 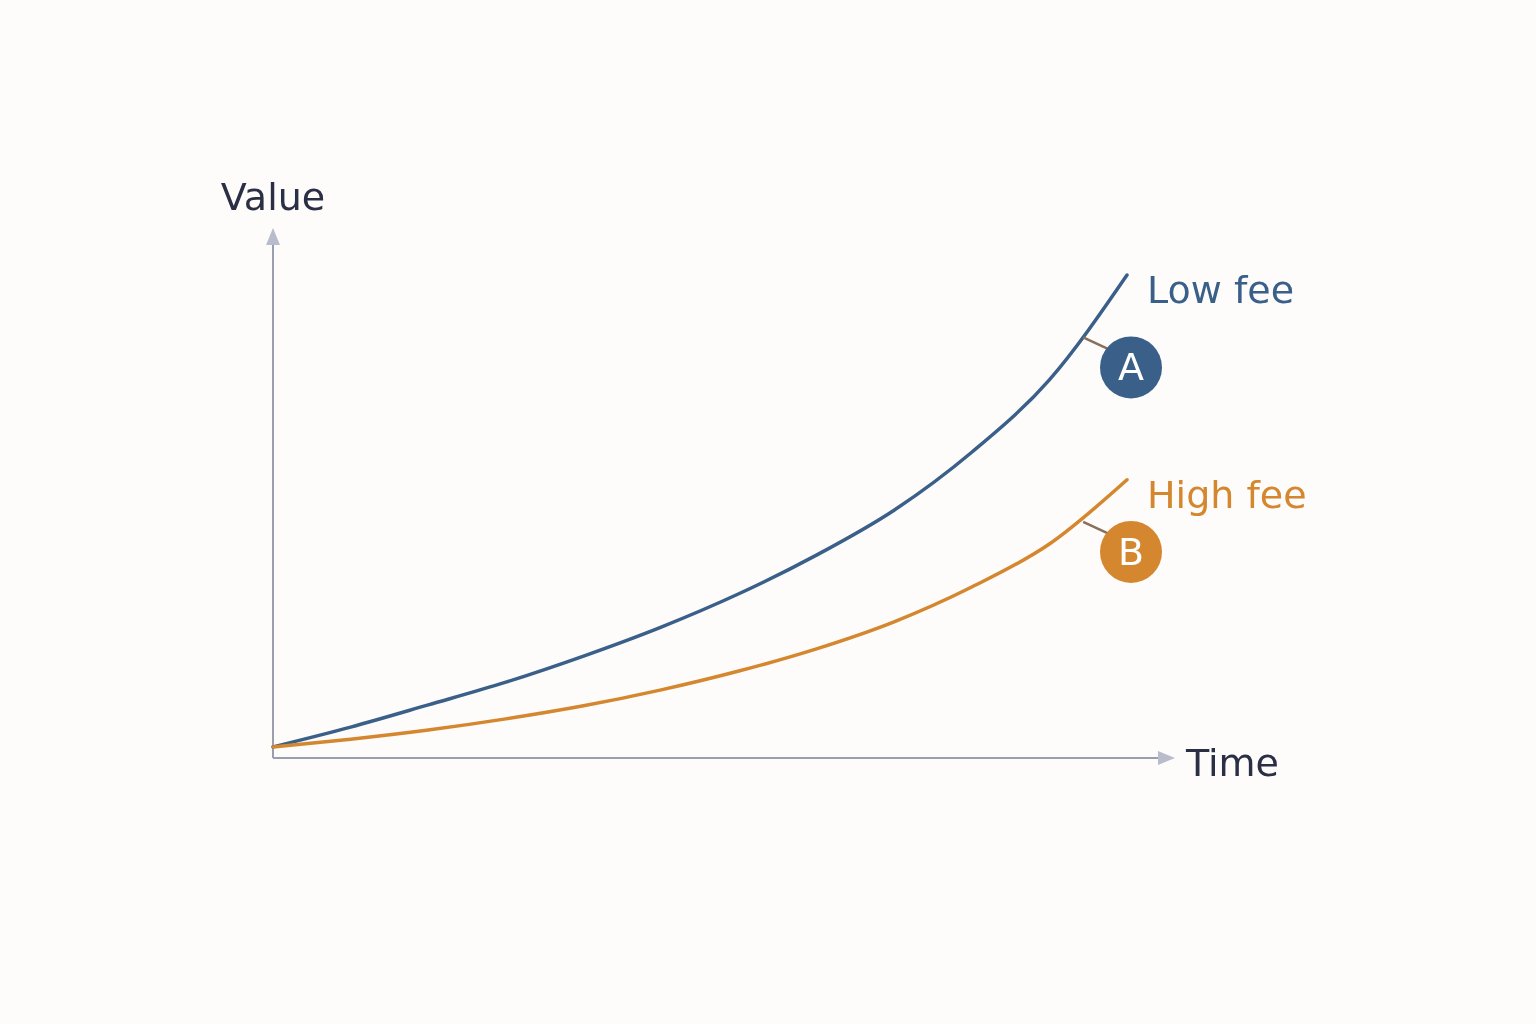 What do you see at coordinates (1227, 494) in the screenshot?
I see `series-label: High fee` at bounding box center [1227, 494].